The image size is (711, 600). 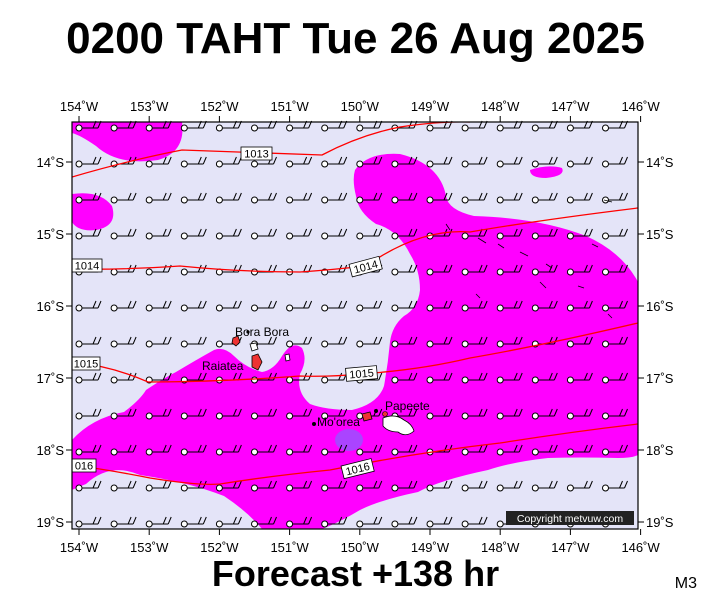 I want to click on lon-tick-label: 153˚W, so click(x=149, y=106).